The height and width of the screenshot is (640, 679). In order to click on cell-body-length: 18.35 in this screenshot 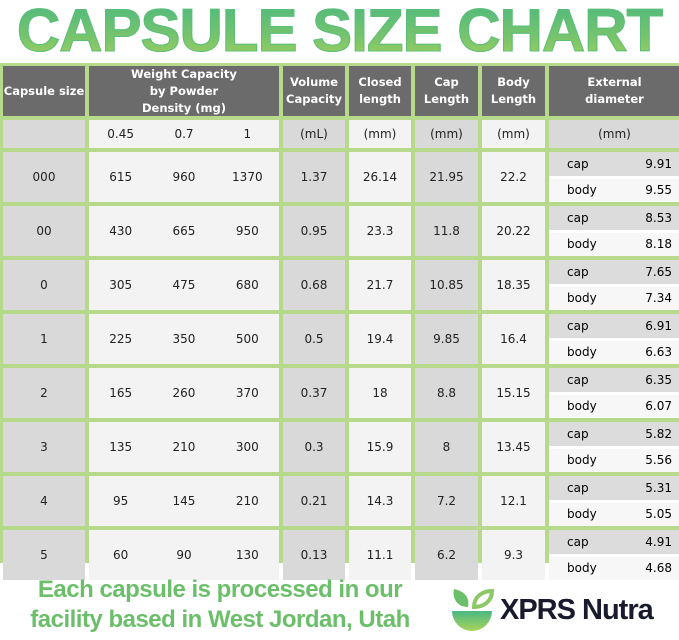, I will do `click(513, 285)`.